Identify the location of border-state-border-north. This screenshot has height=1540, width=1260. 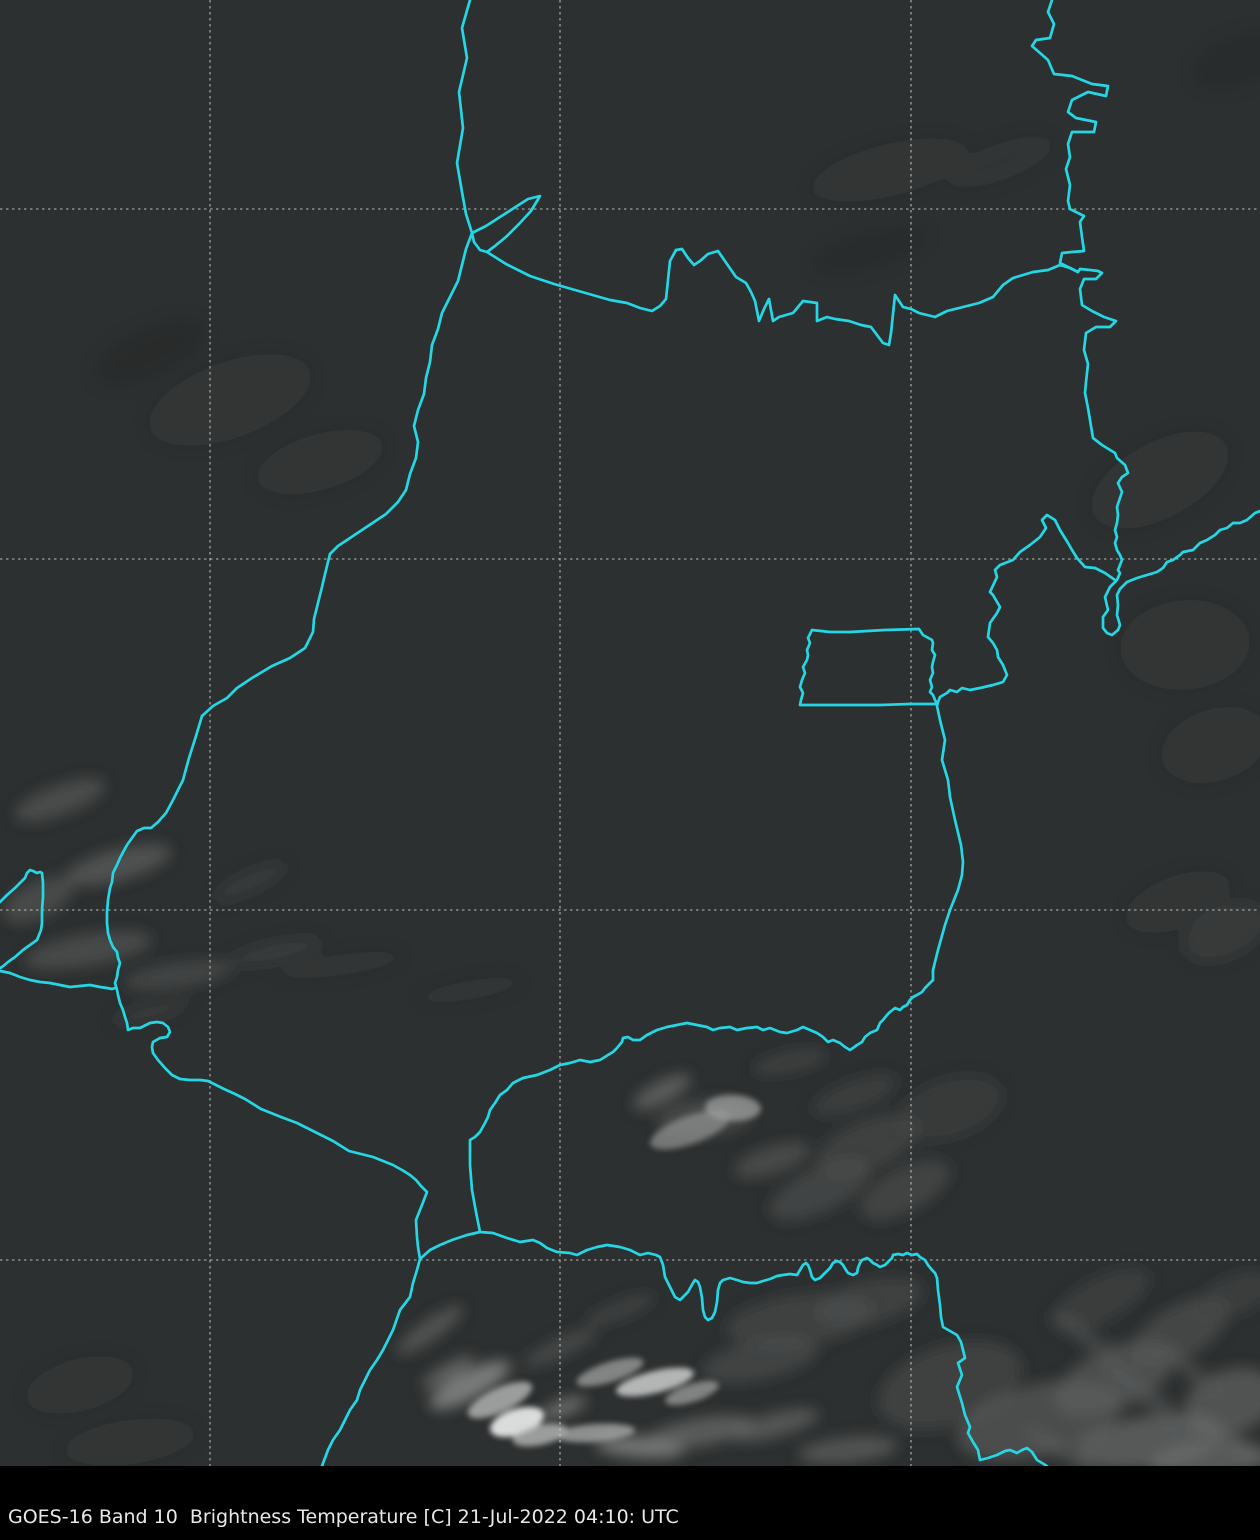
(782, 297).